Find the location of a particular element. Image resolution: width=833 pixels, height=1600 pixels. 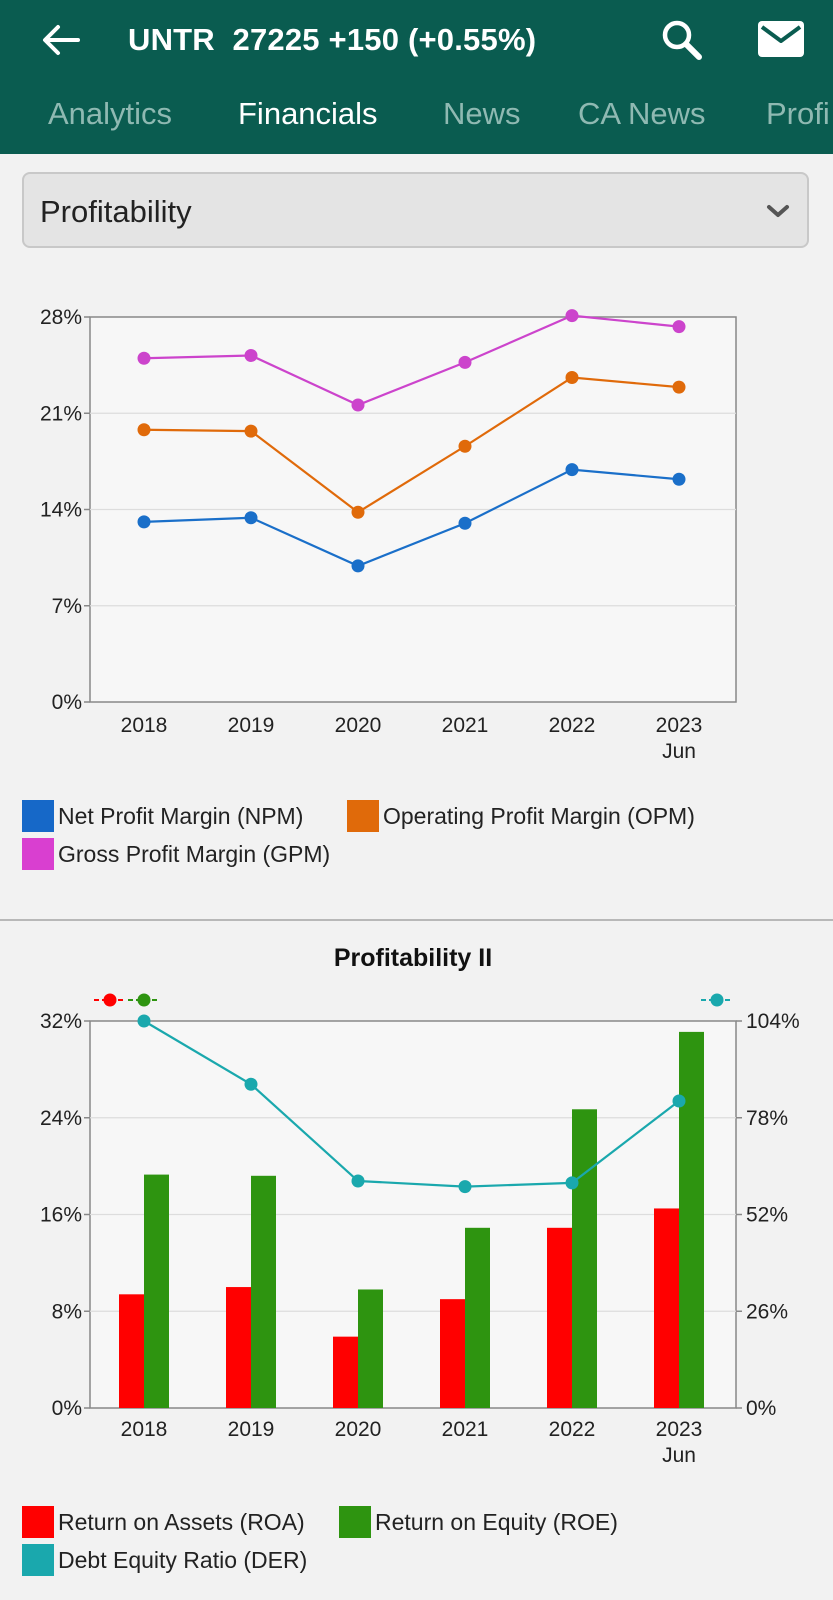

legend-item-npm: Net Profit Margin (NPM) is located at coordinates (162, 816).